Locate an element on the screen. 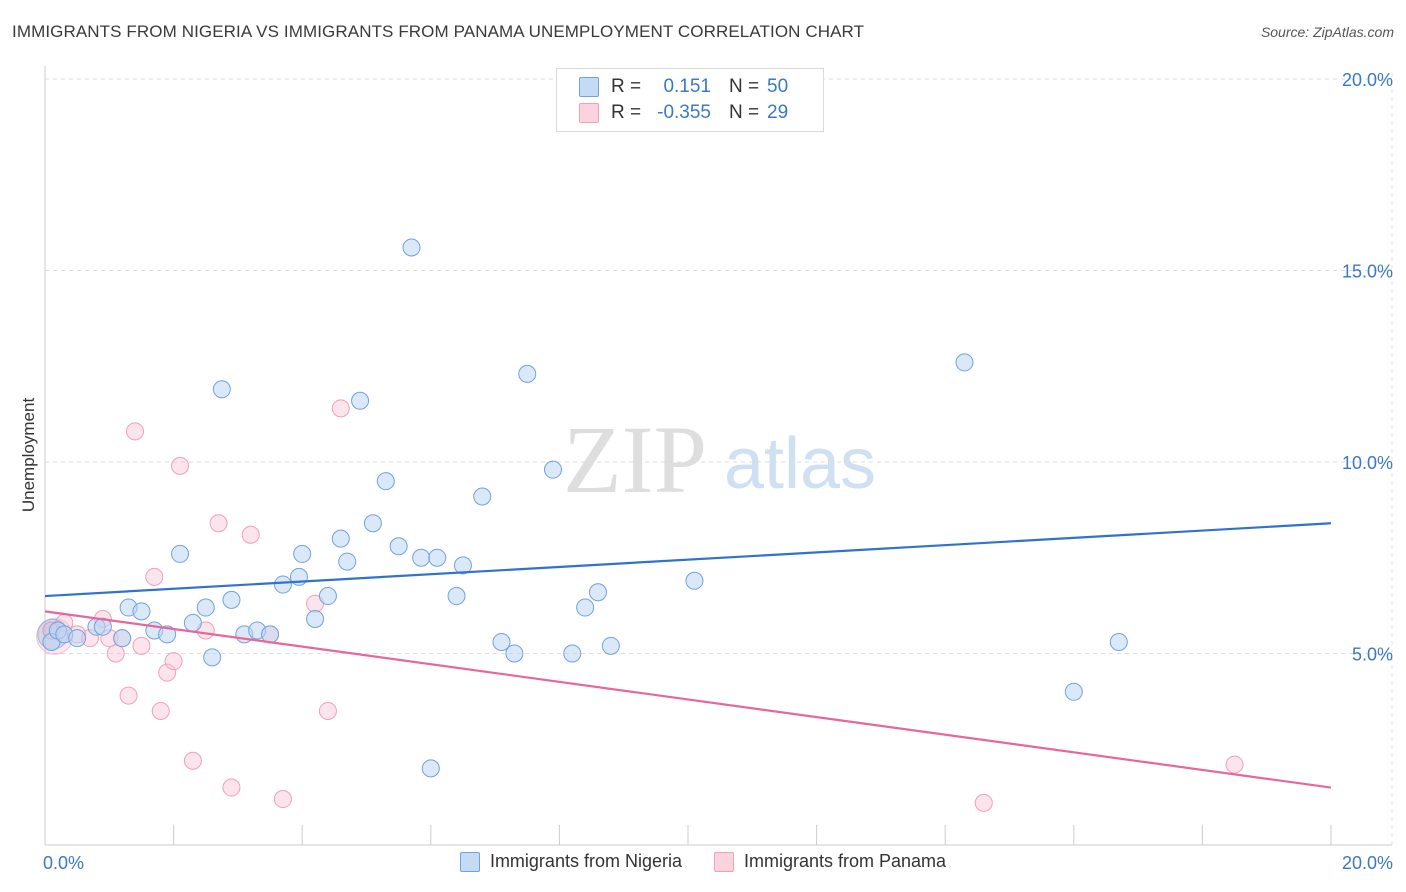 The width and height of the screenshot is (1406, 892). legend-row-panama: R = -0.355 N = 29 is located at coordinates (683, 113).